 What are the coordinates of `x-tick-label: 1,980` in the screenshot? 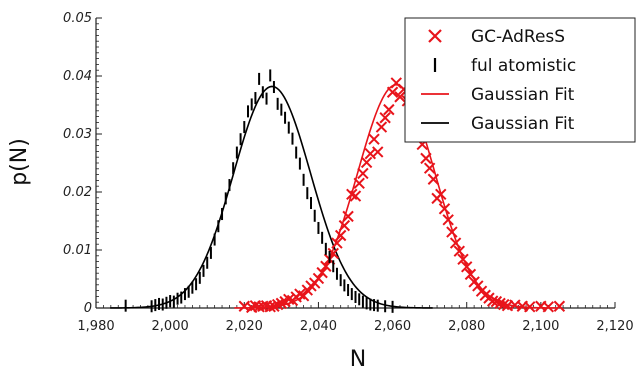 It's located at (95, 326).